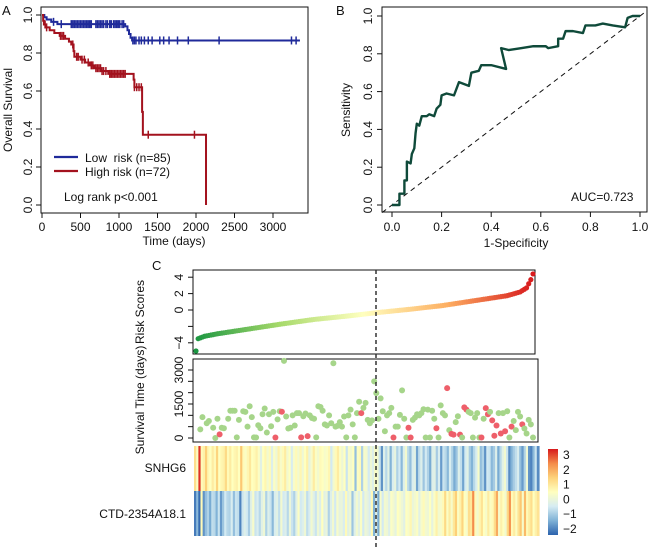  Describe the element at coordinates (125, 109) in the screenshot. I see `km-curve-high-risk` at that location.